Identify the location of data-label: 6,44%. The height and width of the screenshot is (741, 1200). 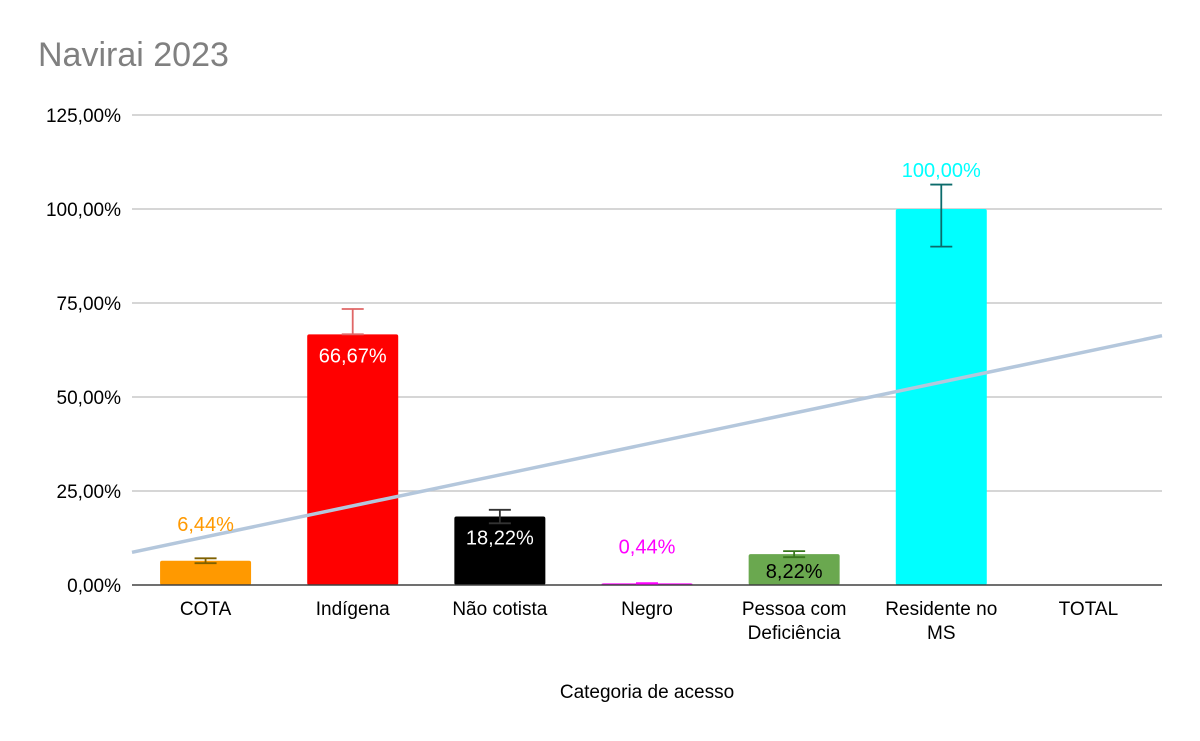
(205, 525).